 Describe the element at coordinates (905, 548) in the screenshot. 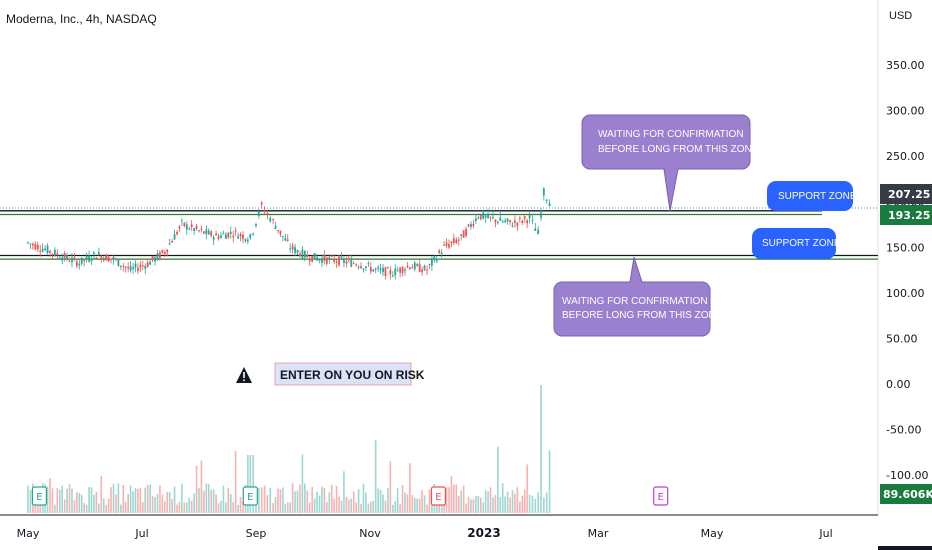

I see `timeline-scroll` at that location.